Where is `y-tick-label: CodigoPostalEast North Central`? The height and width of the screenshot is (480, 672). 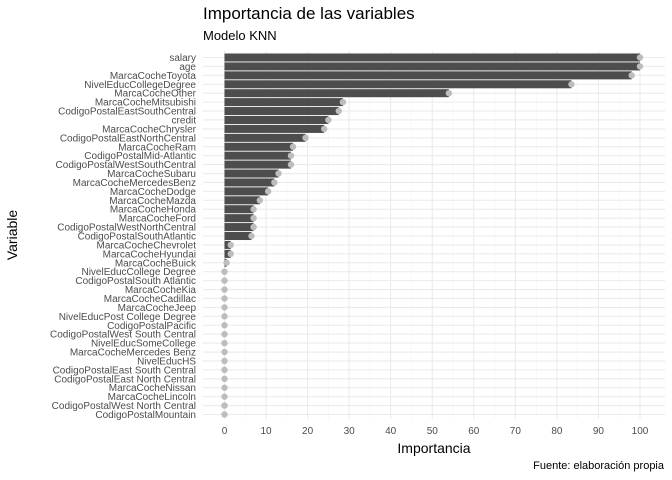 y-tick-label: CodigoPostalEast North Central is located at coordinates (125, 379).